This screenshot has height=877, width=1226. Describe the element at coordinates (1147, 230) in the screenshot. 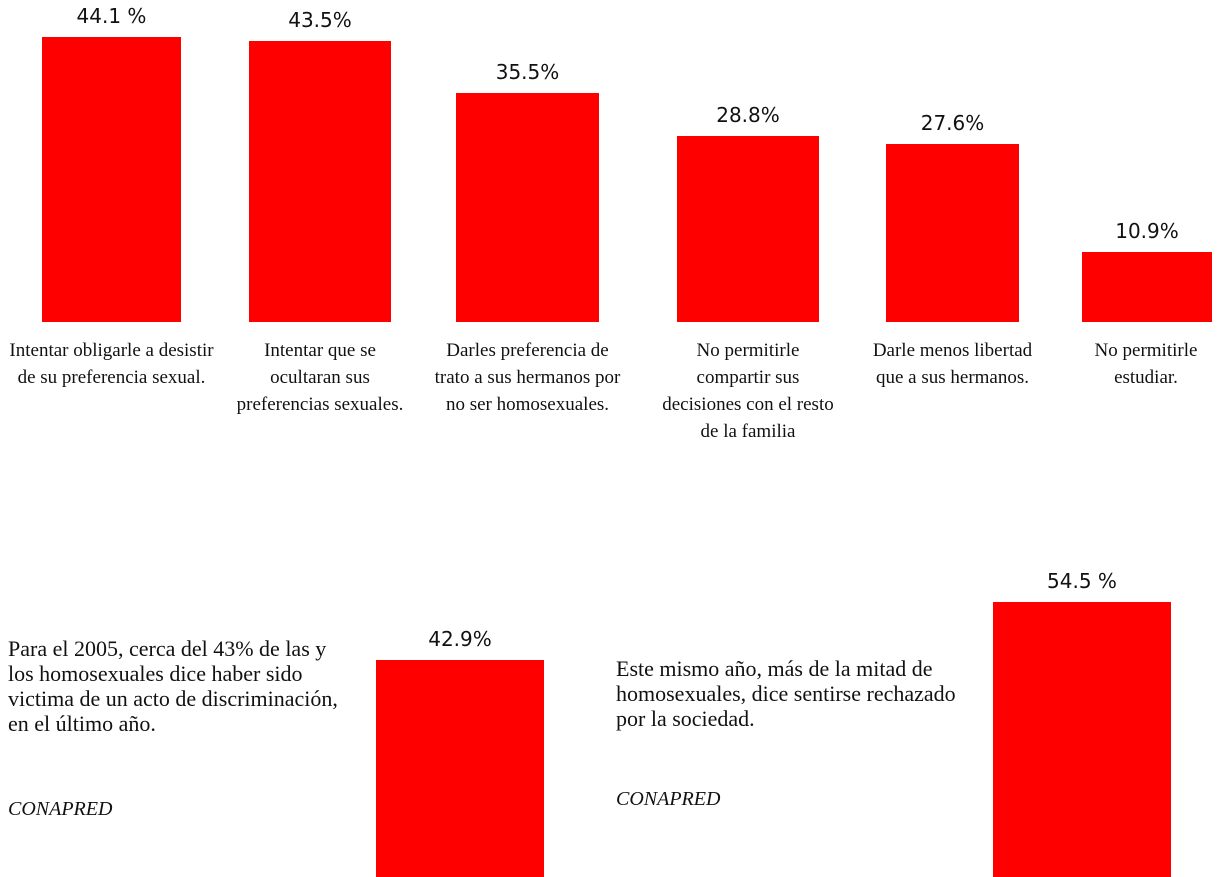

I see `value-label: 10.9%` at that location.